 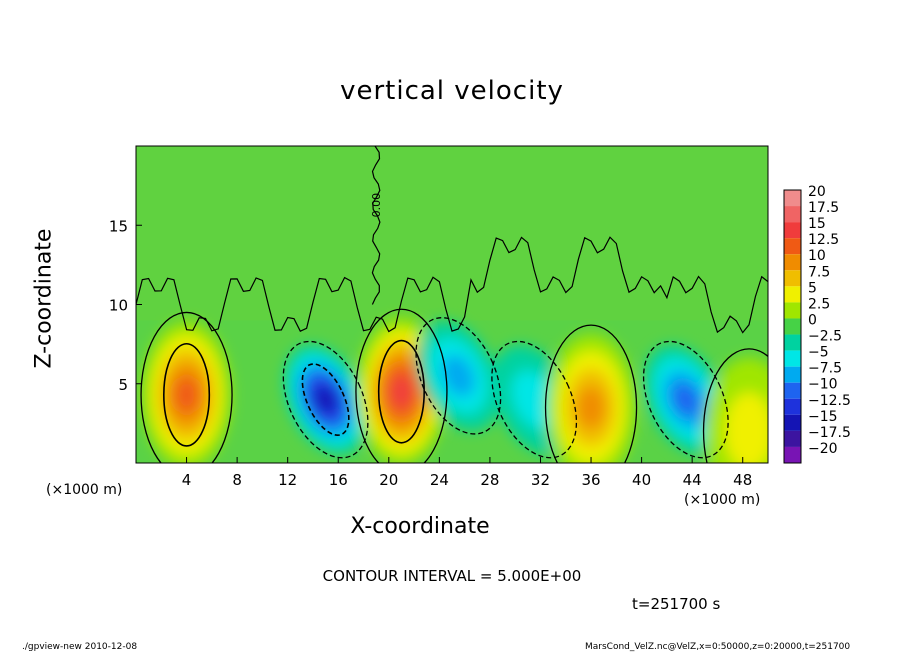 What do you see at coordinates (825, 369) in the screenshot?
I see `colorbar-label: −7.5` at bounding box center [825, 369].